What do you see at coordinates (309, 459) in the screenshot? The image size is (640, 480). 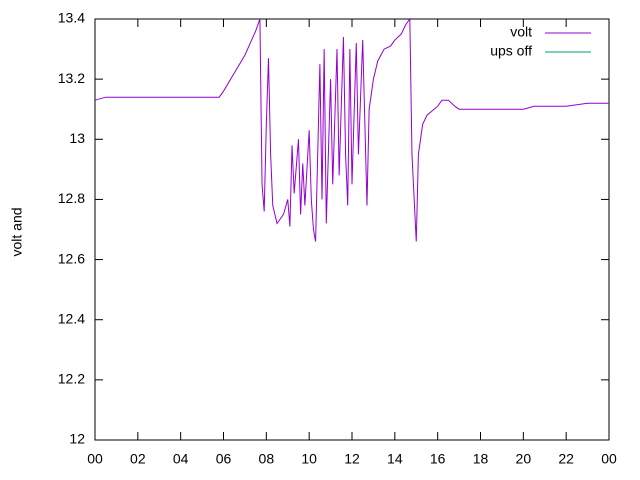 I see `x-tick-label: 10` at bounding box center [309, 459].